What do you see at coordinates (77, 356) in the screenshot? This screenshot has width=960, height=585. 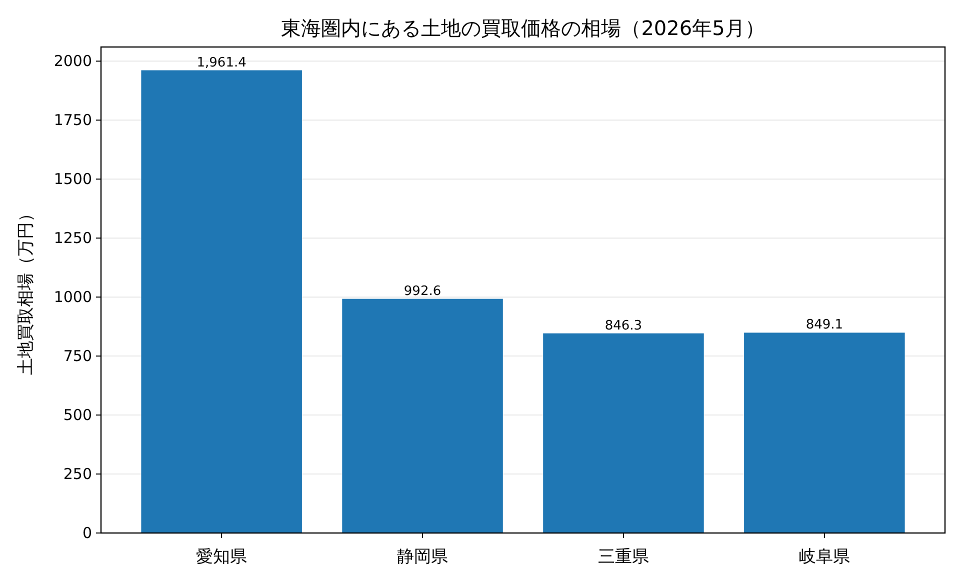 I see `y-tick-label: 750` at bounding box center [77, 356].